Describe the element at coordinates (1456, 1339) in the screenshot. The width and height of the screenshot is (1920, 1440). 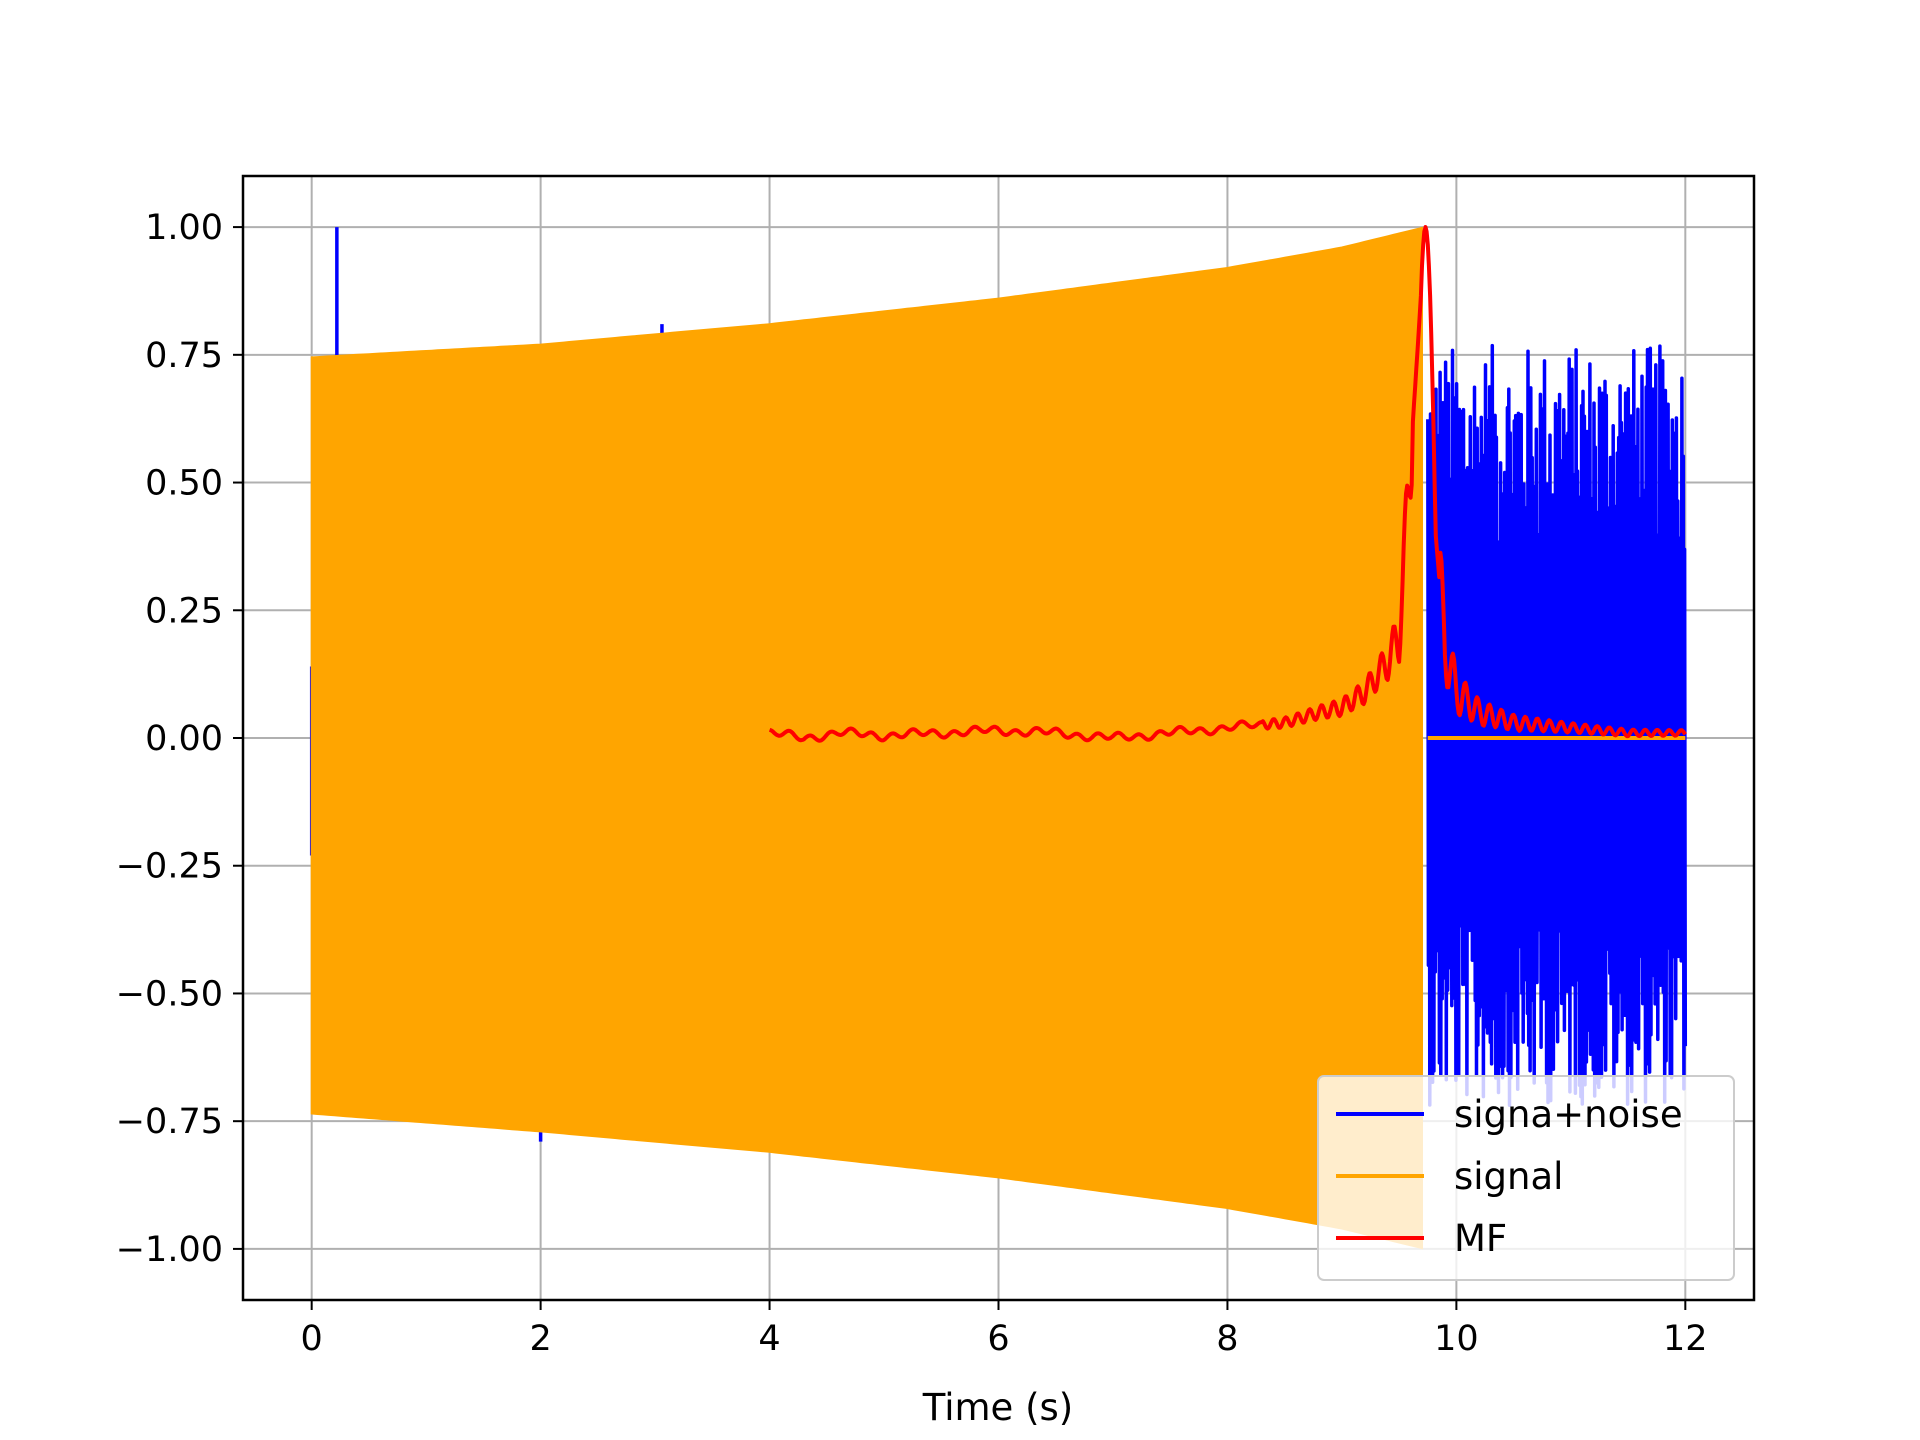
I see `x-tick-label: 10` at that location.